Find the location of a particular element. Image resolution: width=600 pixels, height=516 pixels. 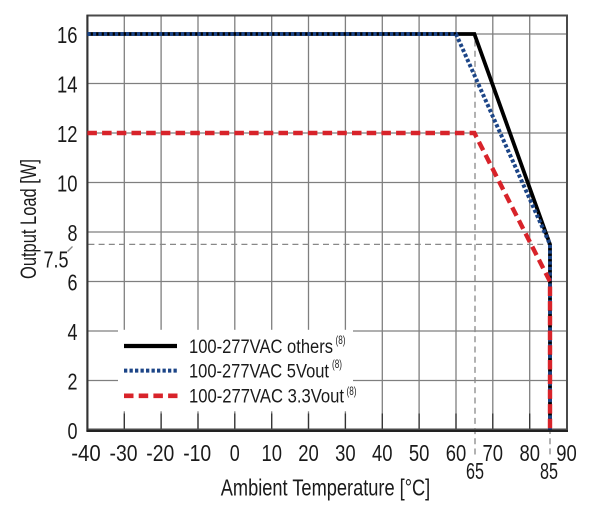

svg-text: 85 is located at coordinates (549, 471).